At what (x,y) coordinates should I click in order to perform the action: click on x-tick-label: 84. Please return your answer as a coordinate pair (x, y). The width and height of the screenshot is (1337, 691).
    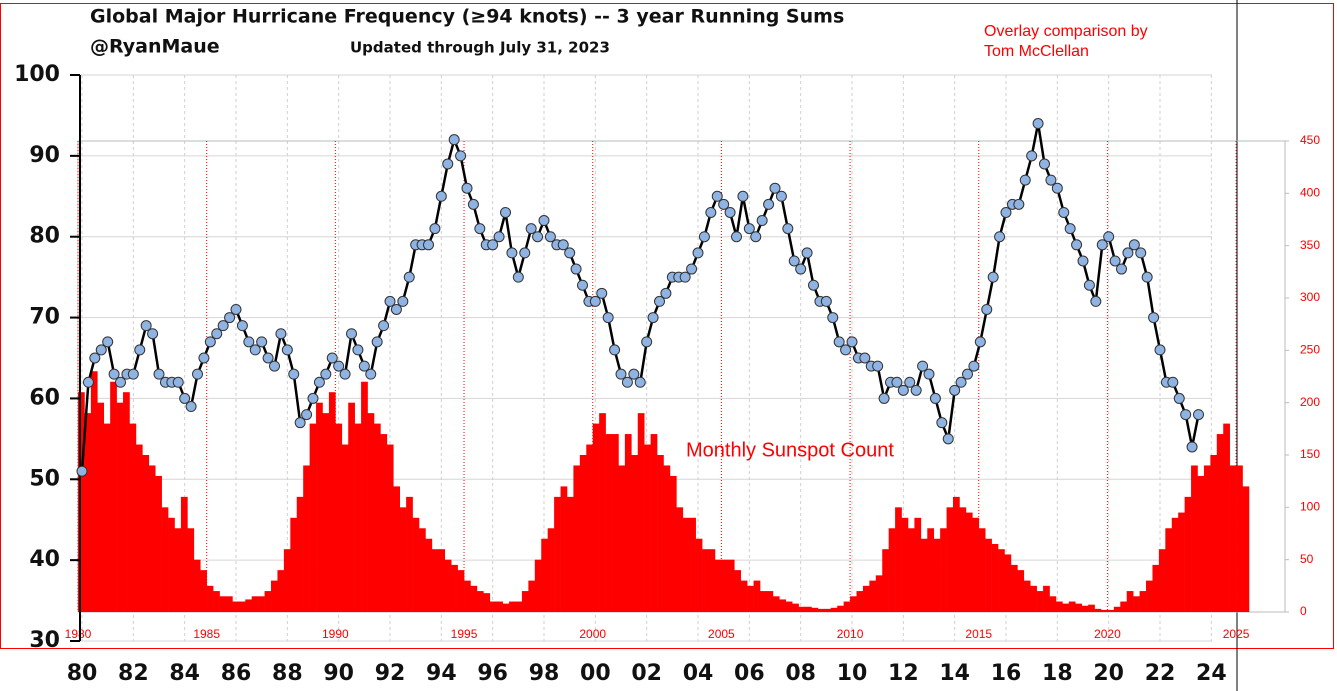
    Looking at the image, I should click on (184, 673).